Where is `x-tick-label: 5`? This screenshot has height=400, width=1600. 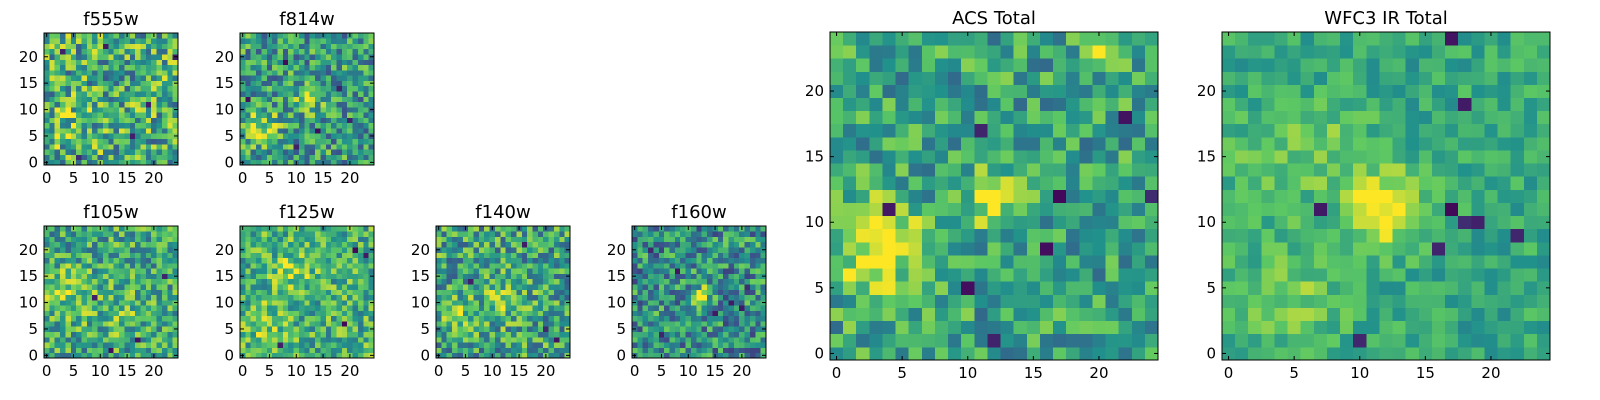
x-tick-label: 5 is located at coordinates (662, 371).